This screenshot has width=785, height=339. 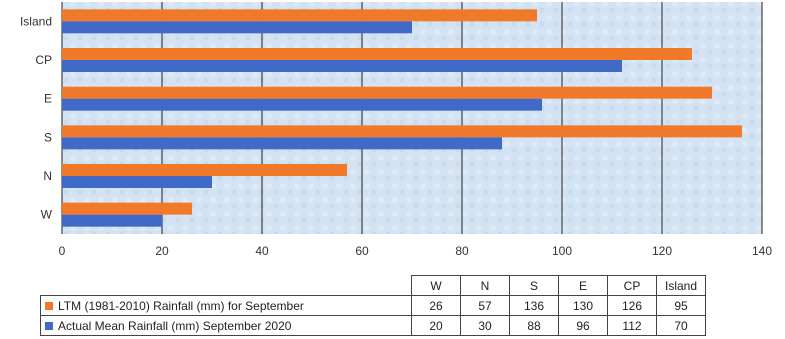 I want to click on bar-actual-cp, so click(x=342, y=66).